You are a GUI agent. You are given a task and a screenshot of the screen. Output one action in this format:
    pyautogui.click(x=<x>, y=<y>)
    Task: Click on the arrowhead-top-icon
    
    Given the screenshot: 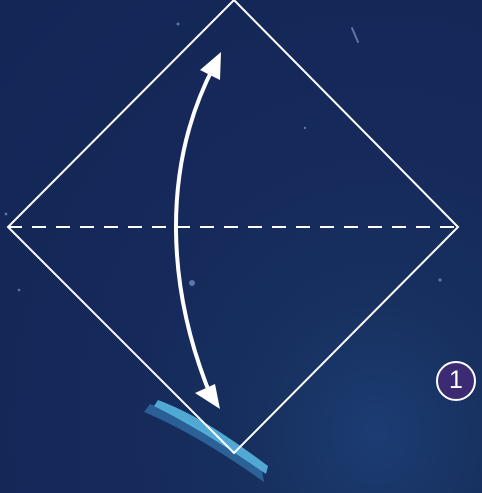 What is the action you would take?
    pyautogui.click(x=210, y=66)
    